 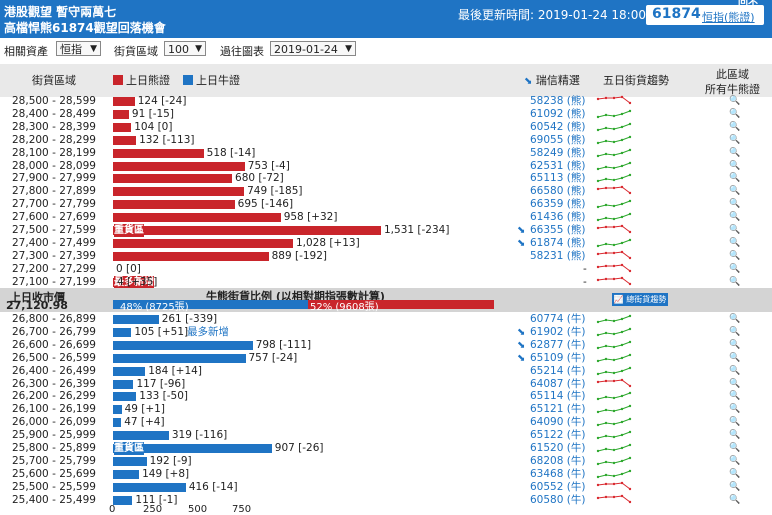 I want to click on warrant-link: 66359 (熊), so click(x=558, y=204).